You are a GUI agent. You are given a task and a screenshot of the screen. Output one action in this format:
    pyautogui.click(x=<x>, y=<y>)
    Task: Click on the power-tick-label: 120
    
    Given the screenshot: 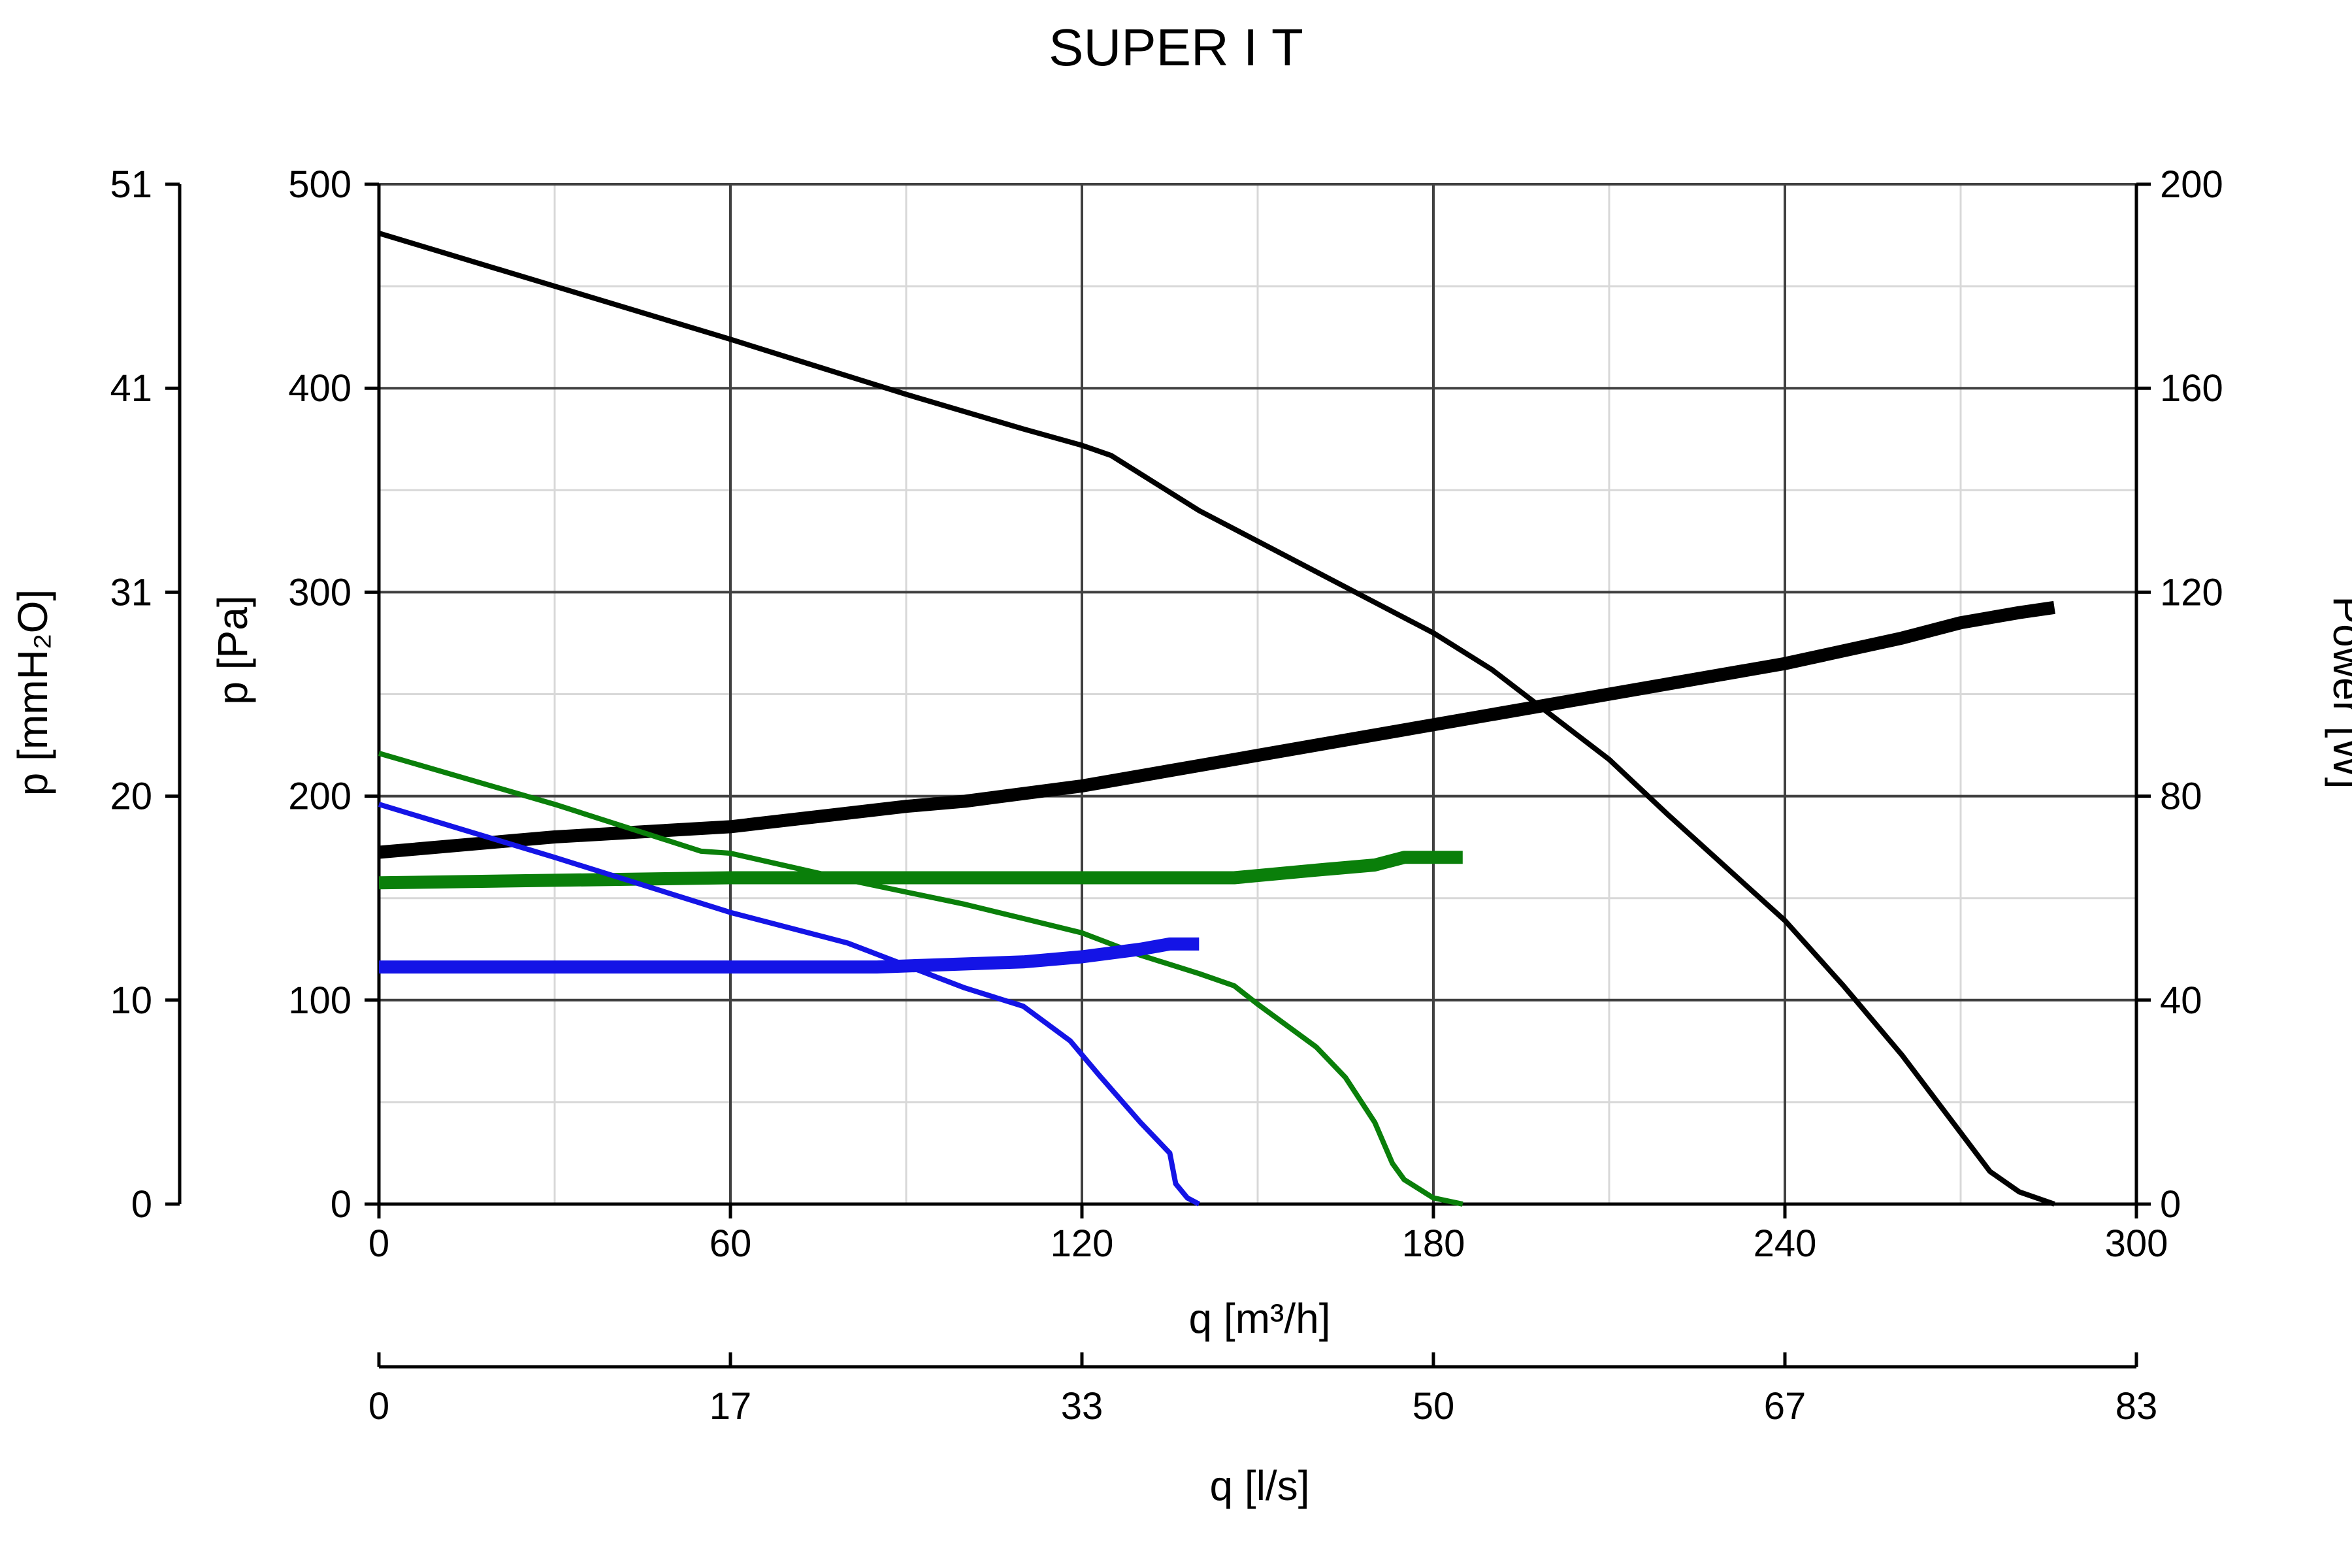 What is the action you would take?
    pyautogui.click(x=2191, y=592)
    